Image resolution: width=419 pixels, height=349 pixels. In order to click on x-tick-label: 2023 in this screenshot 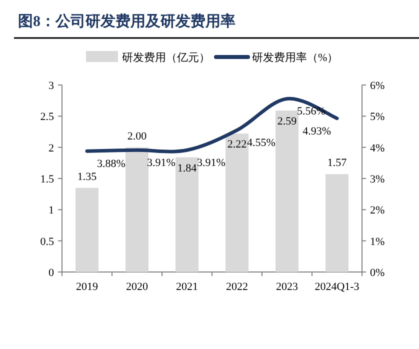, I will do `click(287, 287)`.